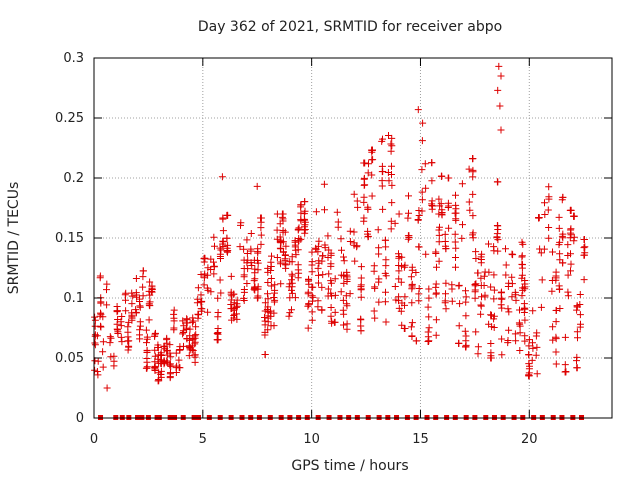 The height and width of the screenshot is (480, 640). What do you see at coordinates (73, 178) in the screenshot?
I see `y-tick-label: 0.2` at bounding box center [73, 178].